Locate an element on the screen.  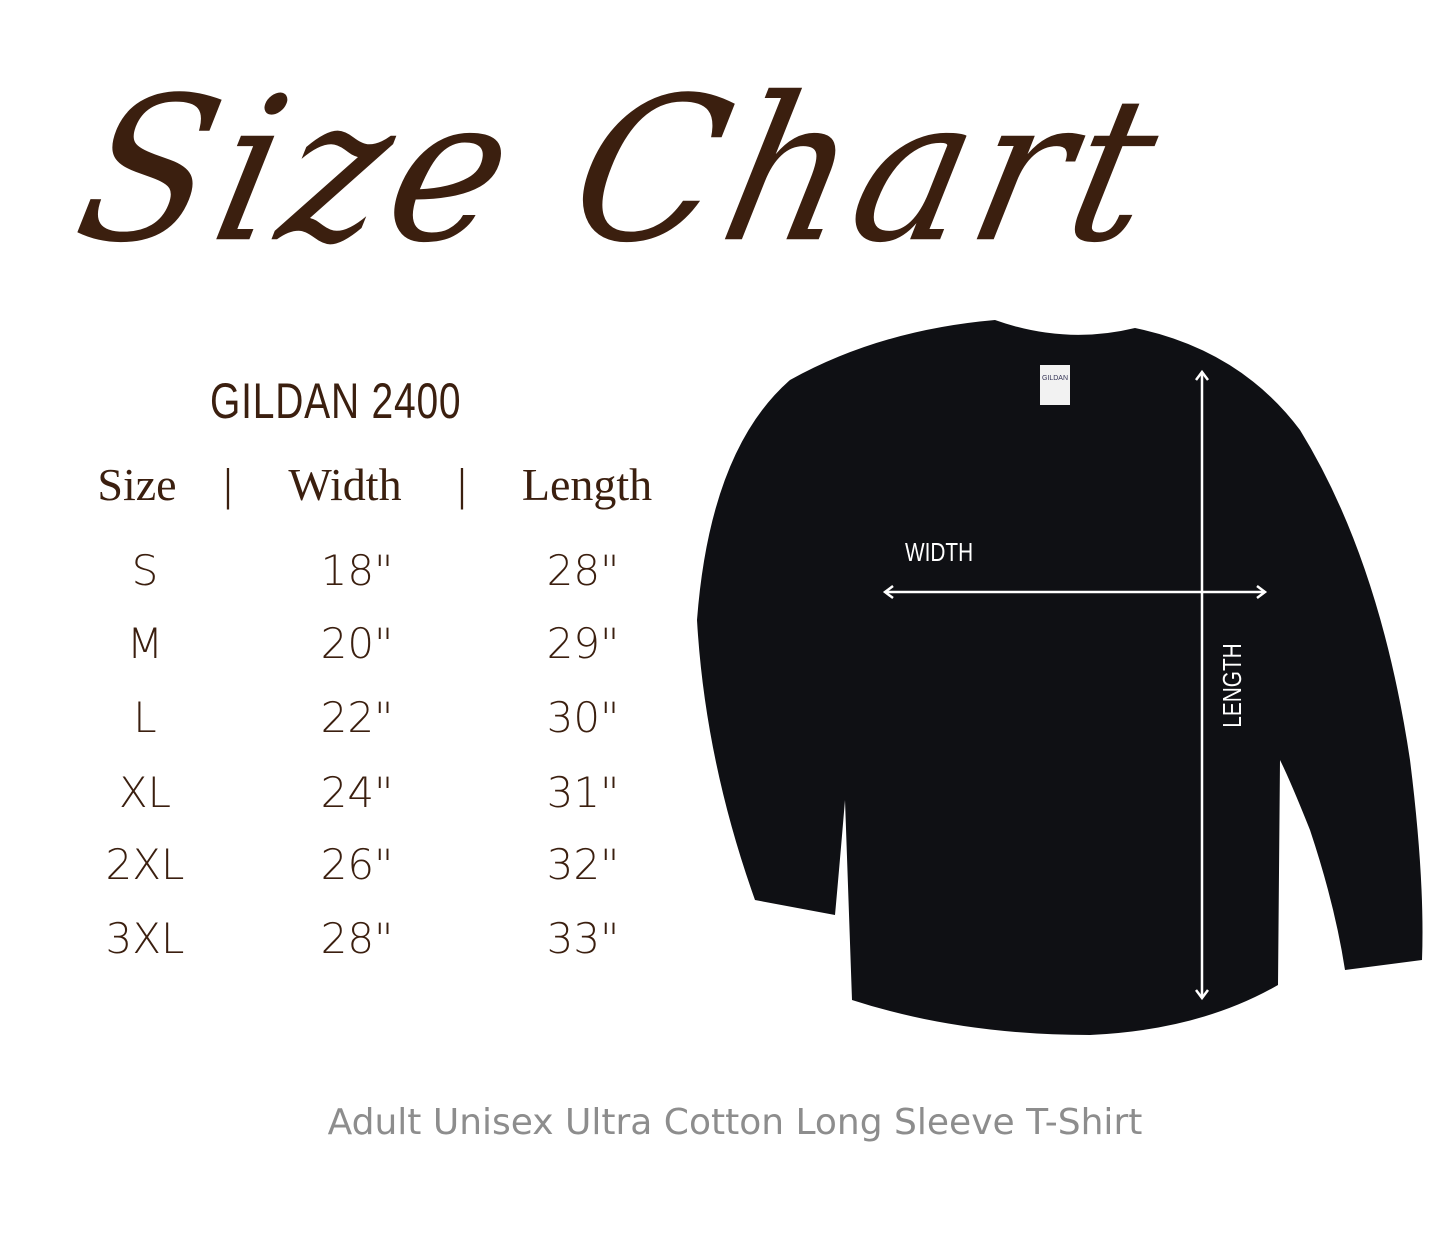
tag-text: GILDAN is located at coordinates (1055, 378).